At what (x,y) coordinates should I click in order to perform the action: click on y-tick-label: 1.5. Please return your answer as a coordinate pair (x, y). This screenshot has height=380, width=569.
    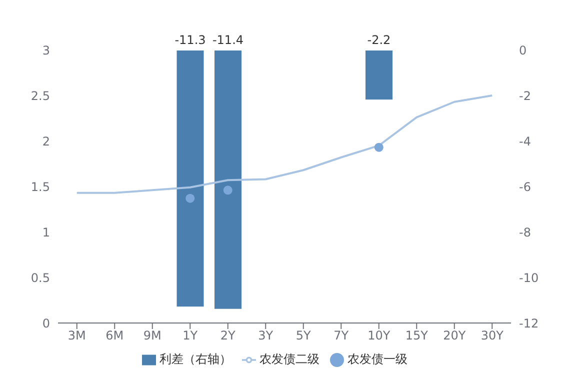
    Looking at the image, I should click on (40, 187).